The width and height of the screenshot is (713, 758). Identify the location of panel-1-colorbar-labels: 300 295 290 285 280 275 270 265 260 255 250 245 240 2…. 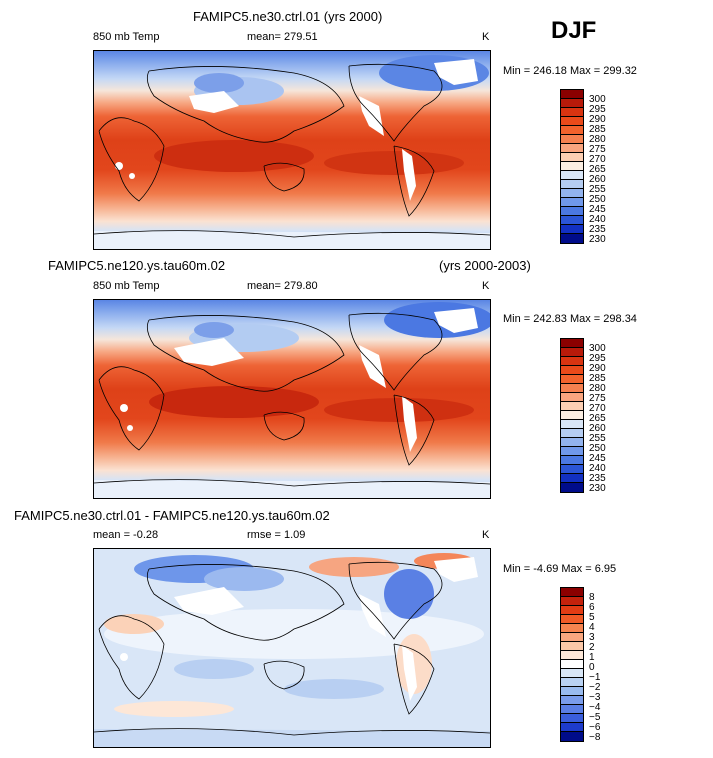
(597, 170).